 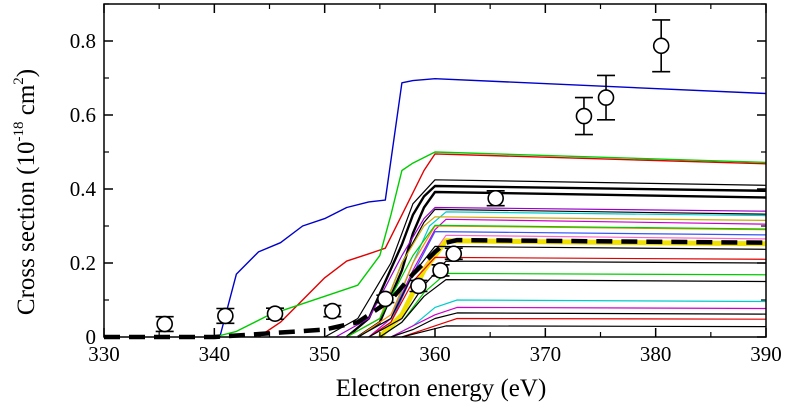 What do you see at coordinates (435, 354) in the screenshot?
I see `x-tick-label: 360` at bounding box center [435, 354].